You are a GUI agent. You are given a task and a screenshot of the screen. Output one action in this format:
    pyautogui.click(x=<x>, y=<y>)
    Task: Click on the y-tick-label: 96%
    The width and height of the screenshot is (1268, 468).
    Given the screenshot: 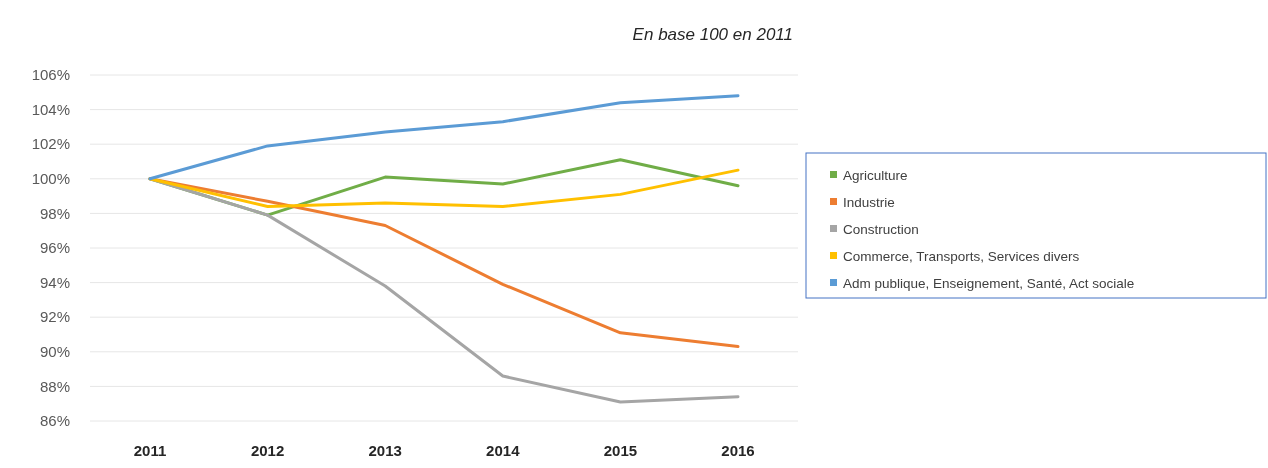 What is the action you would take?
    pyautogui.click(x=54, y=248)
    